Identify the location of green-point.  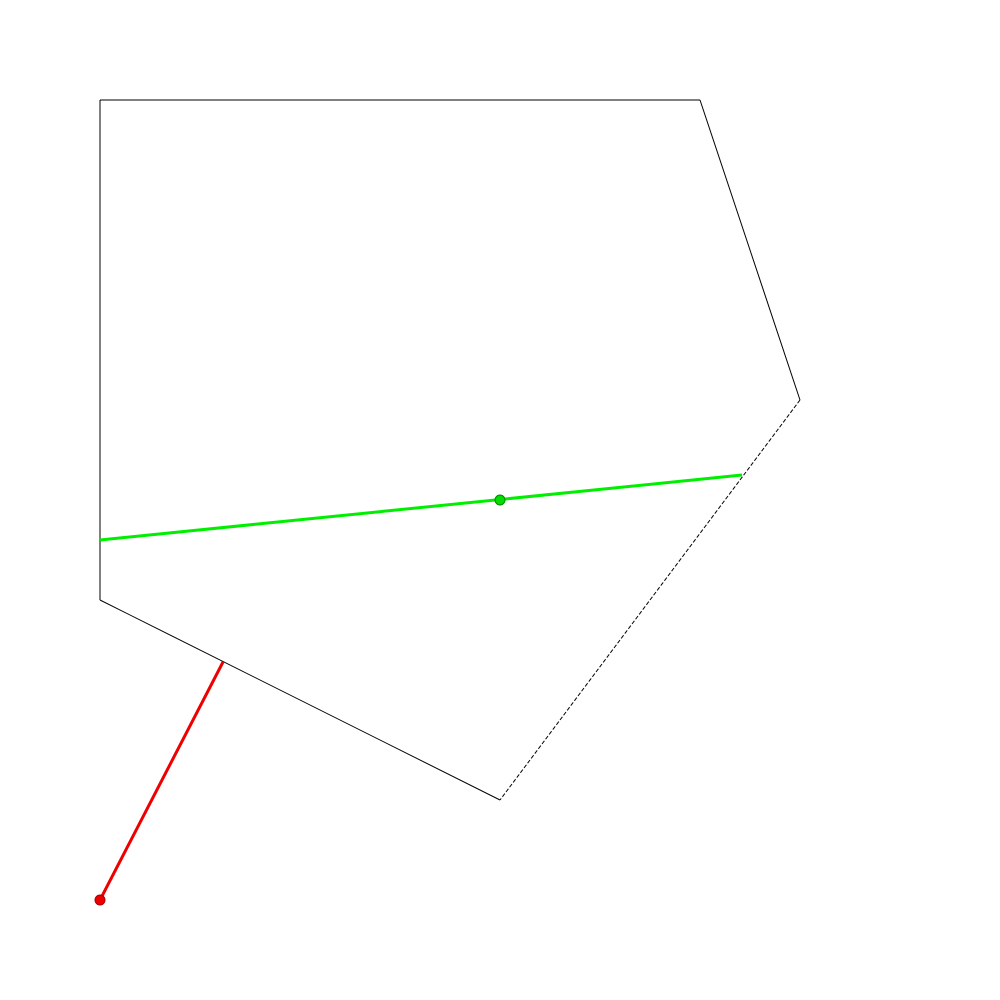
(500, 500).